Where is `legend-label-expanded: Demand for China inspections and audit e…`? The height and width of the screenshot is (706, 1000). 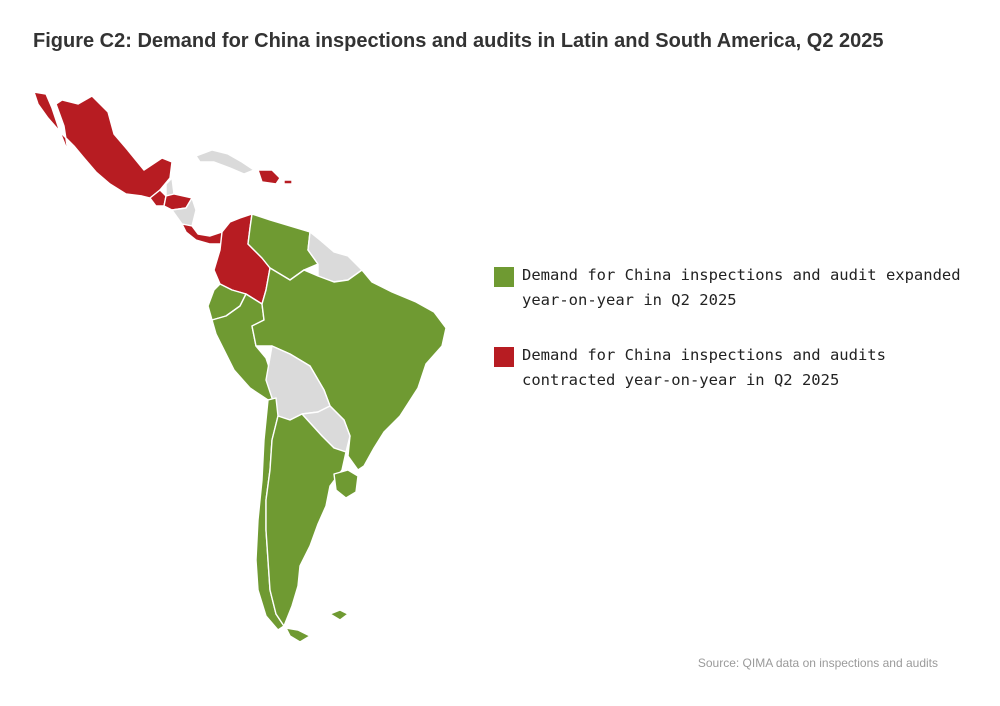 legend-label-expanded: Demand for China inspections and audit e… is located at coordinates (741, 287).